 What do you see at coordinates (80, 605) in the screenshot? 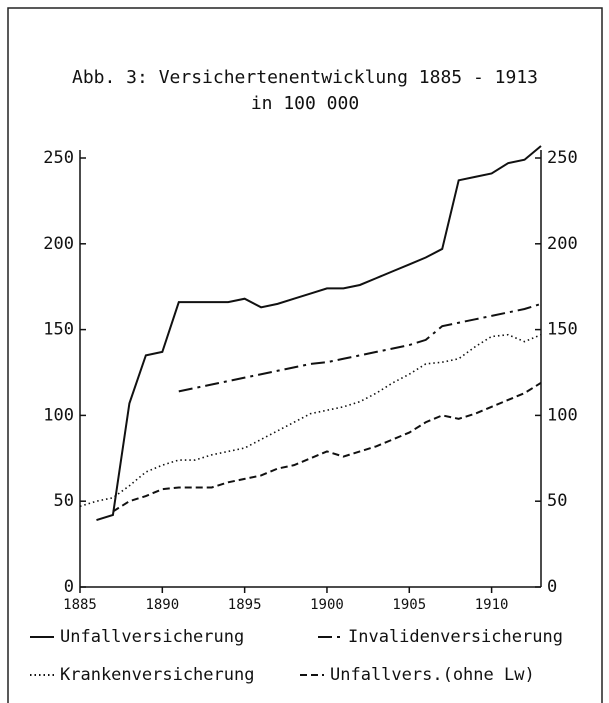
I see `x-tick-label: 1885` at bounding box center [80, 605].